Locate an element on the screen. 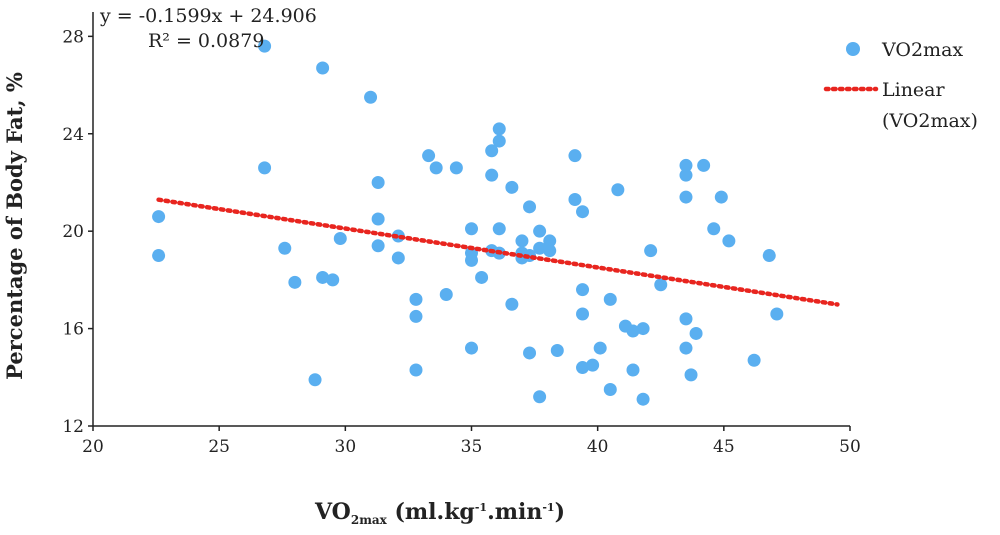 Image resolution: width=1000 pixels, height=535 pixels. x-axis-title-min: .min is located at coordinates (514, 512).